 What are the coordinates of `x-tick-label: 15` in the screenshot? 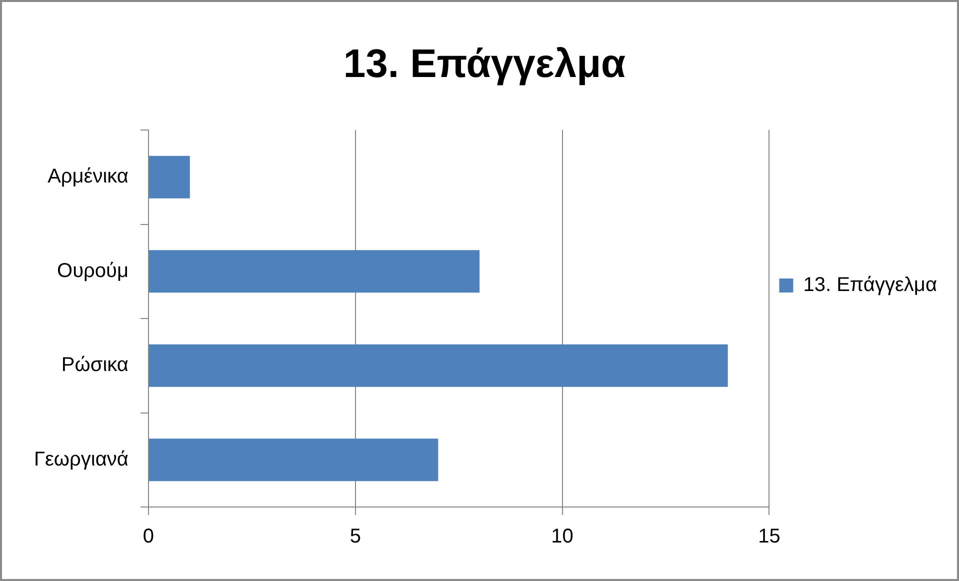 It's located at (769, 537).